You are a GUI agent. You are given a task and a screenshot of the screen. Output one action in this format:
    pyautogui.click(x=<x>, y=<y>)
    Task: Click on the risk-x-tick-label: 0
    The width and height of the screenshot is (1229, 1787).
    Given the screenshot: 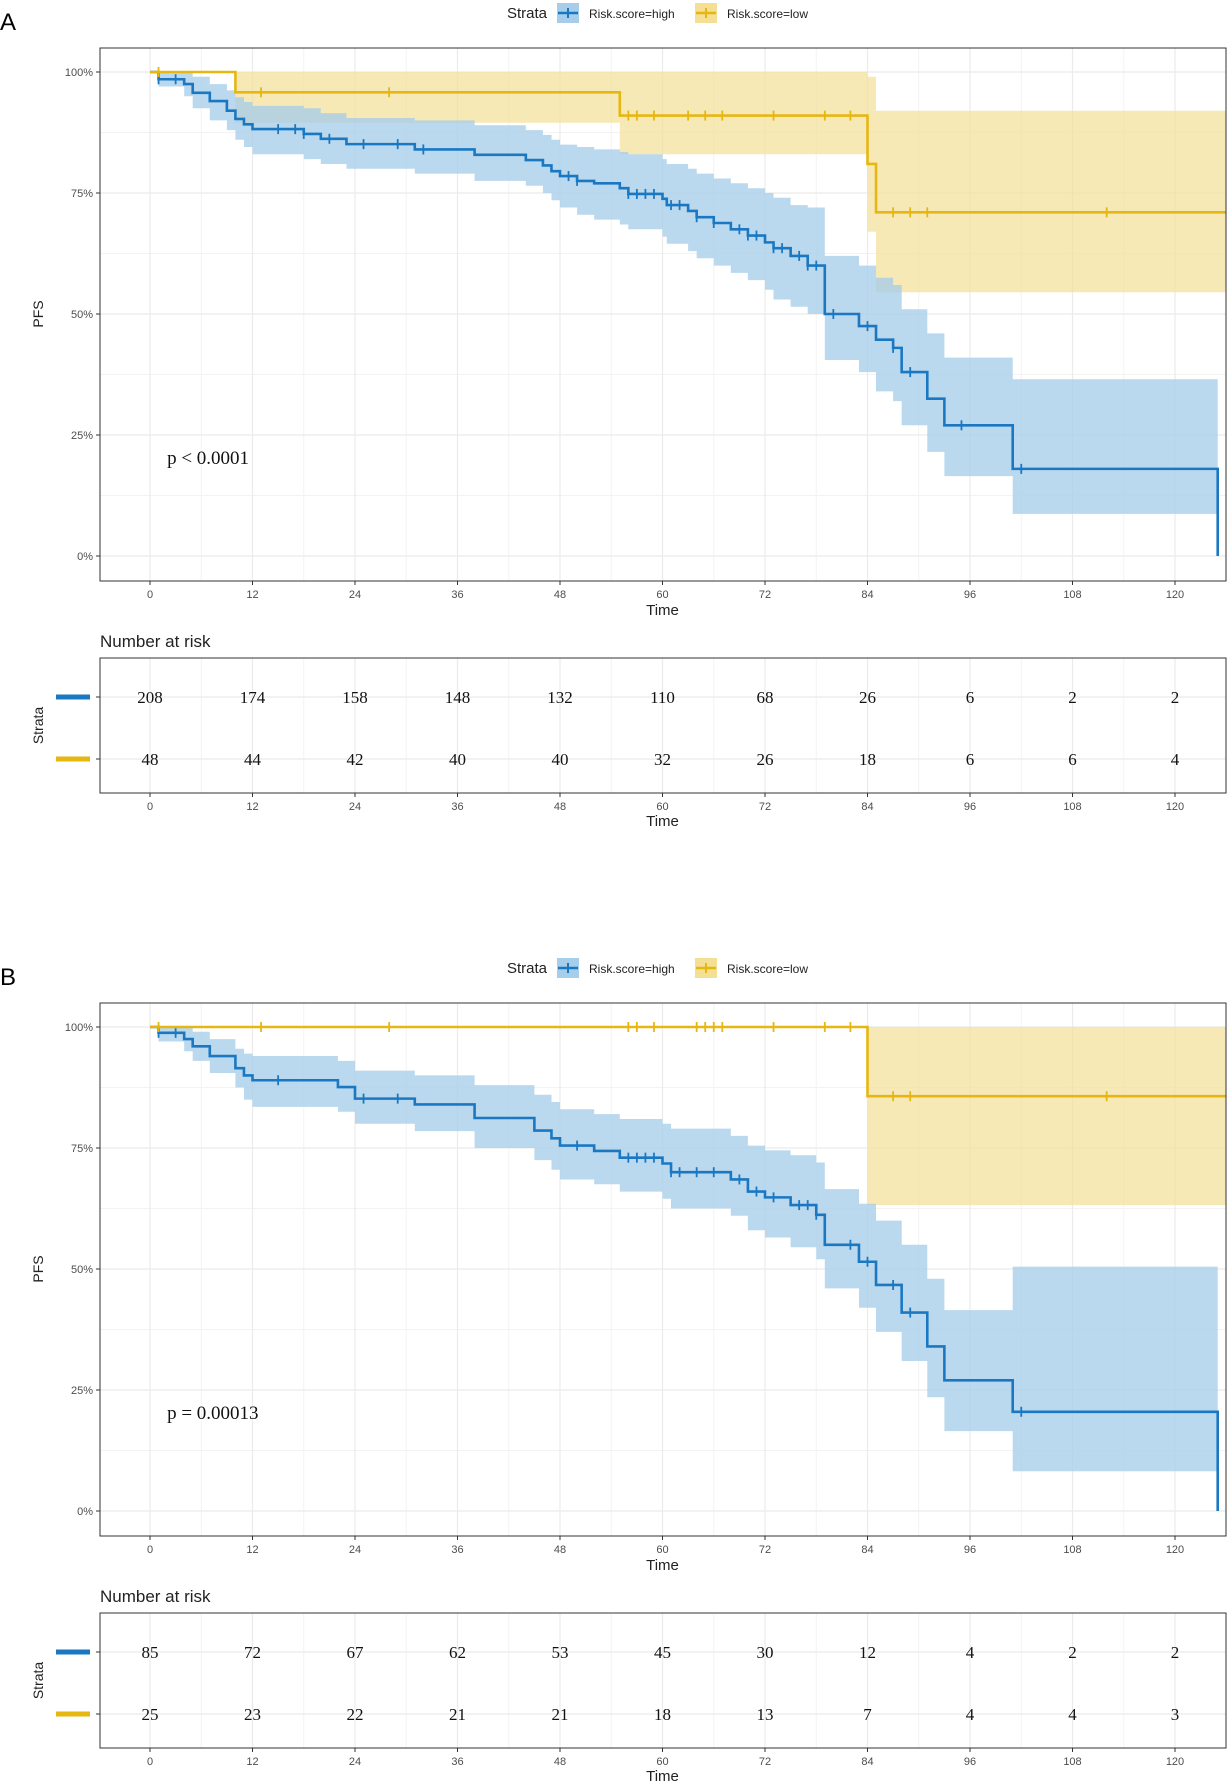 What is the action you would take?
    pyautogui.click(x=150, y=807)
    